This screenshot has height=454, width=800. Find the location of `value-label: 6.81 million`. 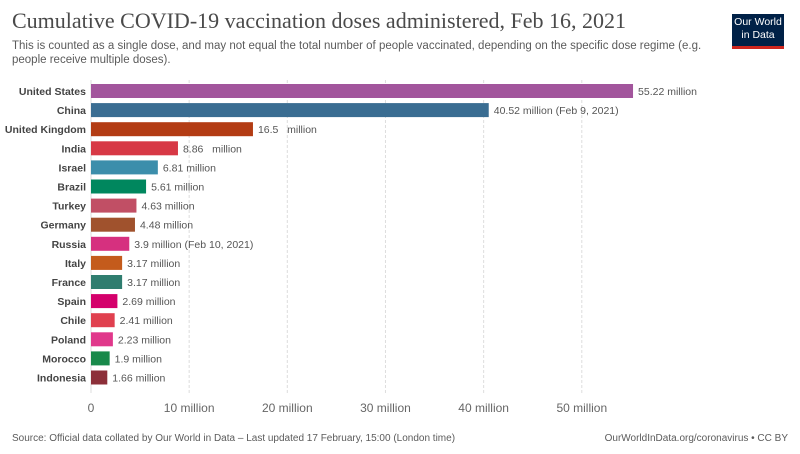

value-label: 6.81 million is located at coordinates (189, 168).